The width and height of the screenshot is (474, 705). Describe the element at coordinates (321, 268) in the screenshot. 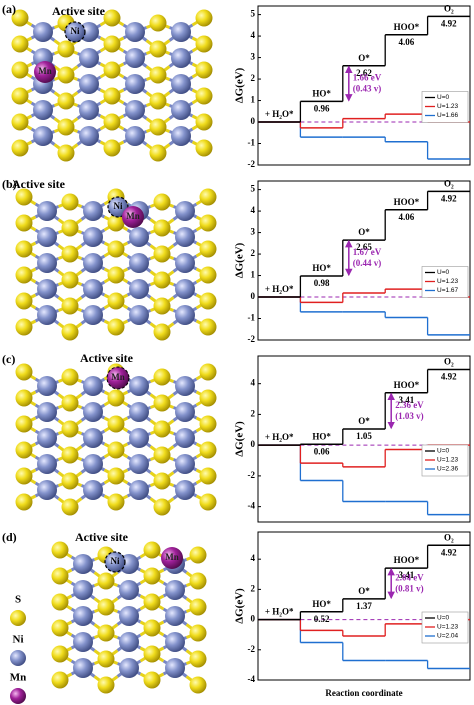

I see `state-label: HO*` at that location.